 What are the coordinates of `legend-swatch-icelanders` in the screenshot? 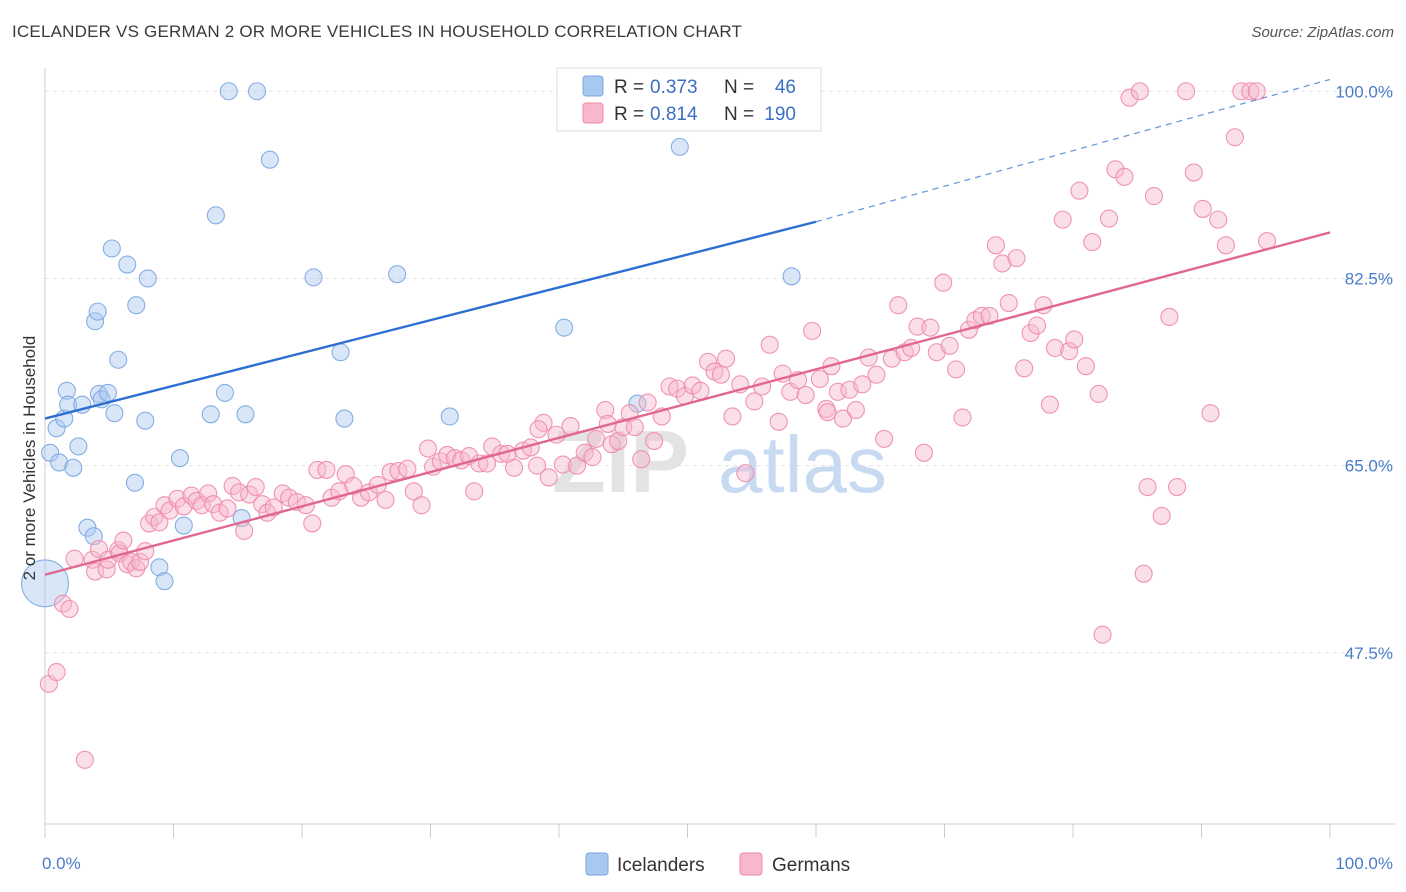 It's located at (593, 86).